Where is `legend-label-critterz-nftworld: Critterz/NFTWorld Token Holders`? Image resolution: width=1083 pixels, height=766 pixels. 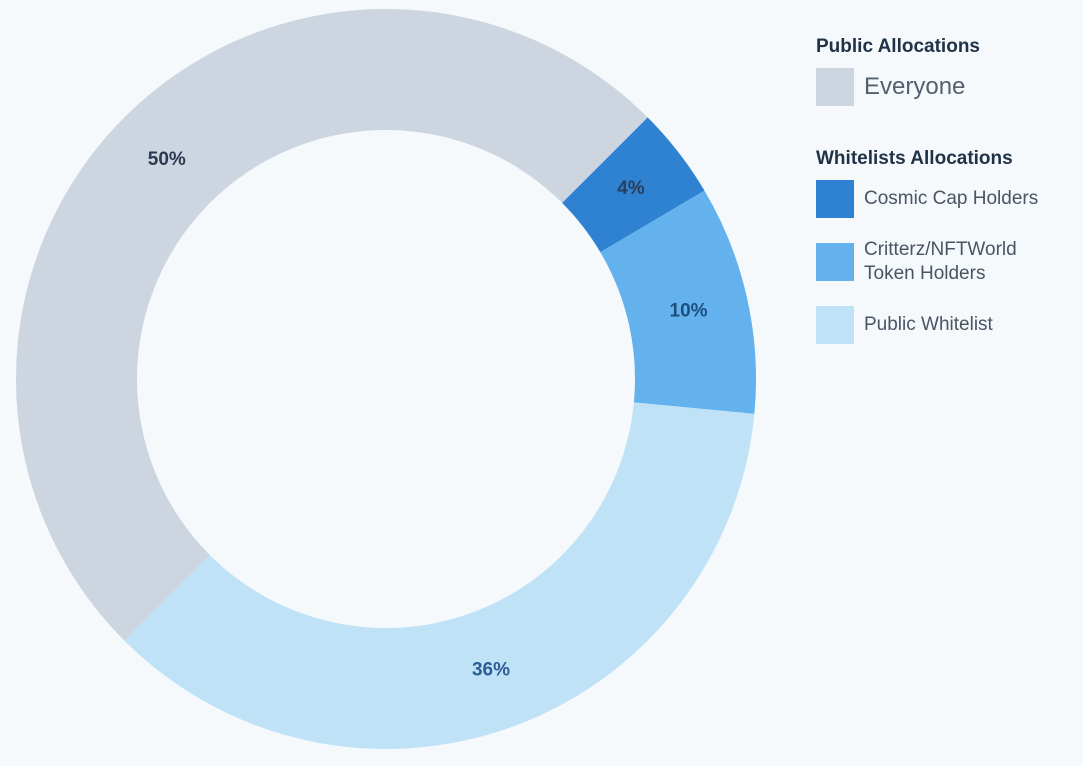
legend-label-critterz-nftworld: Critterz/NFTWorld Token Holders is located at coordinates (940, 261).